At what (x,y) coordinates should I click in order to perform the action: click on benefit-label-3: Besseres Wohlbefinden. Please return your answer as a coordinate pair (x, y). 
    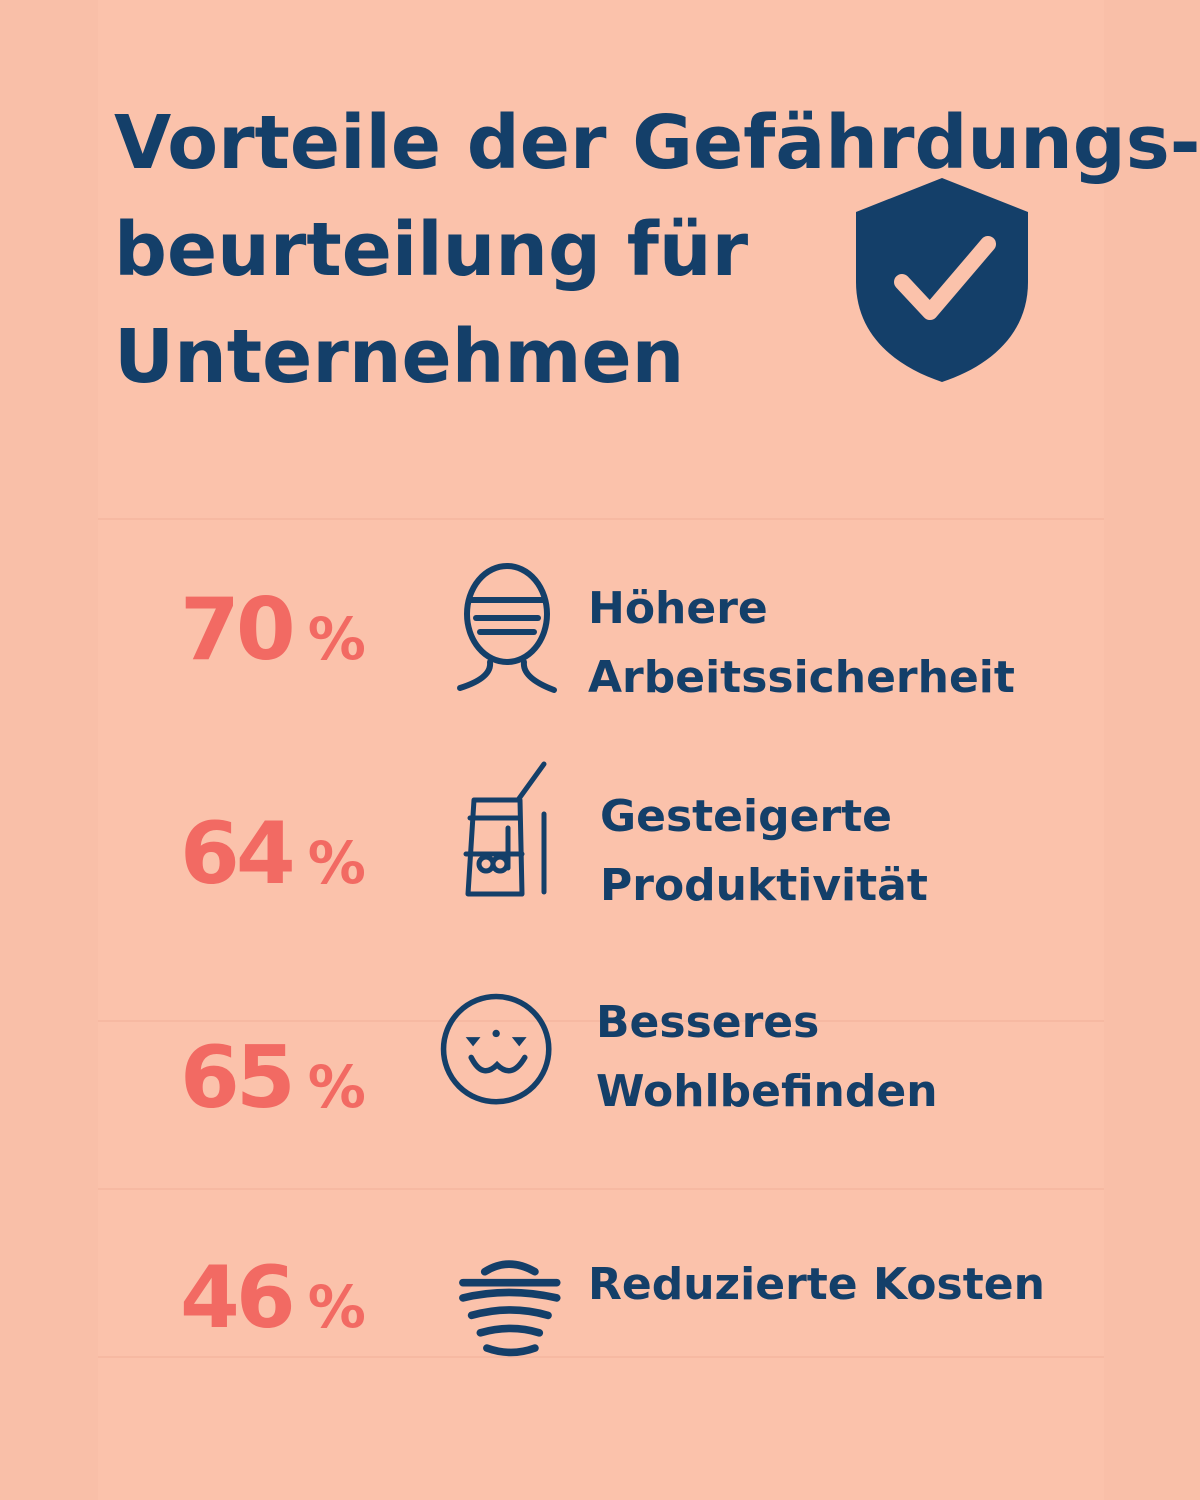
    Looking at the image, I should click on (767, 1057).